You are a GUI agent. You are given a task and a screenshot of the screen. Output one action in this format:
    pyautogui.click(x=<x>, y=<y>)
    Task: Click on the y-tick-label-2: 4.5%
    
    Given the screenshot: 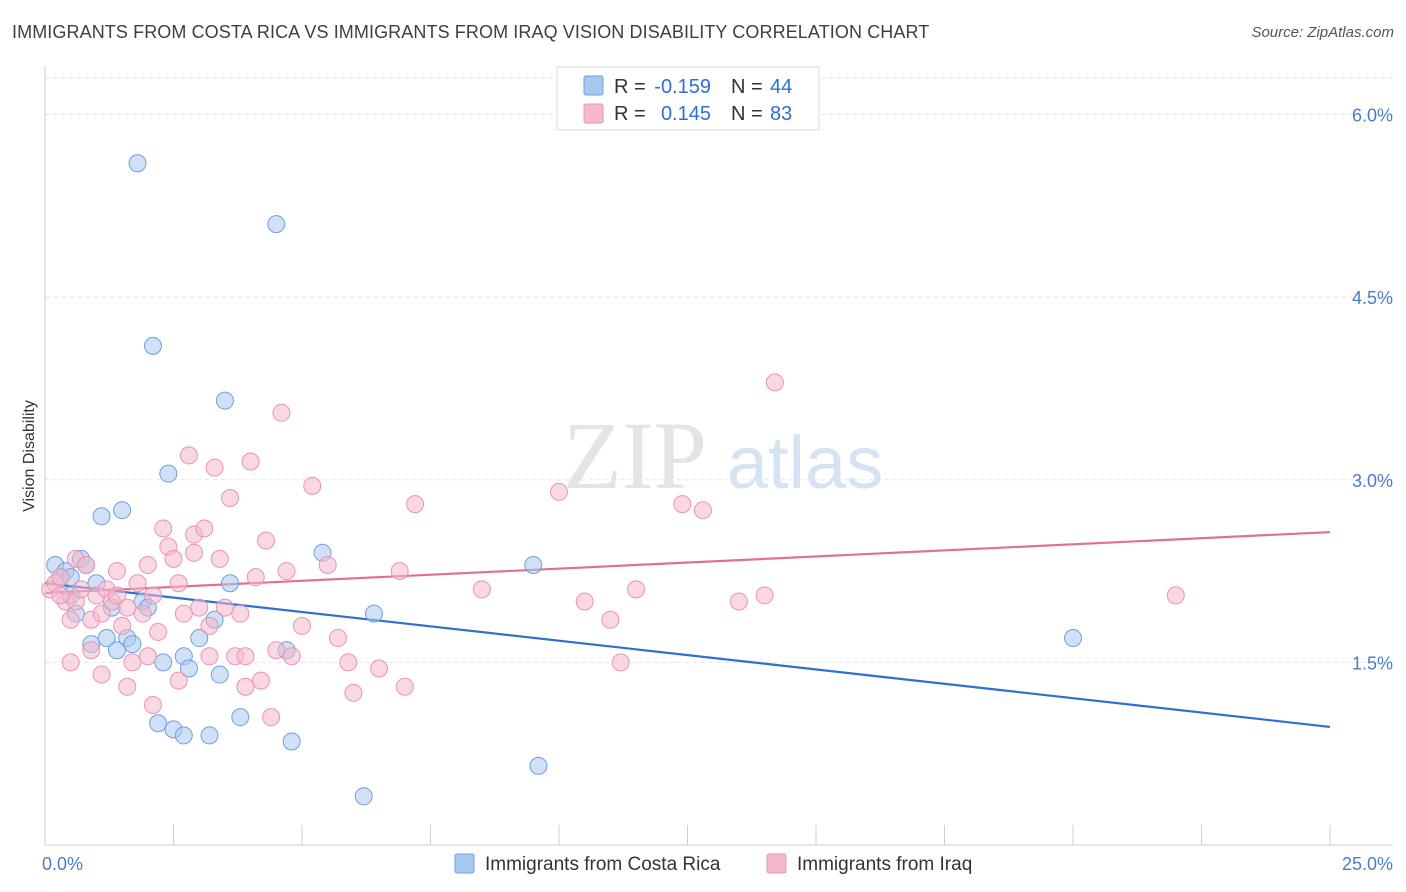 What is the action you would take?
    pyautogui.click(x=1372, y=298)
    